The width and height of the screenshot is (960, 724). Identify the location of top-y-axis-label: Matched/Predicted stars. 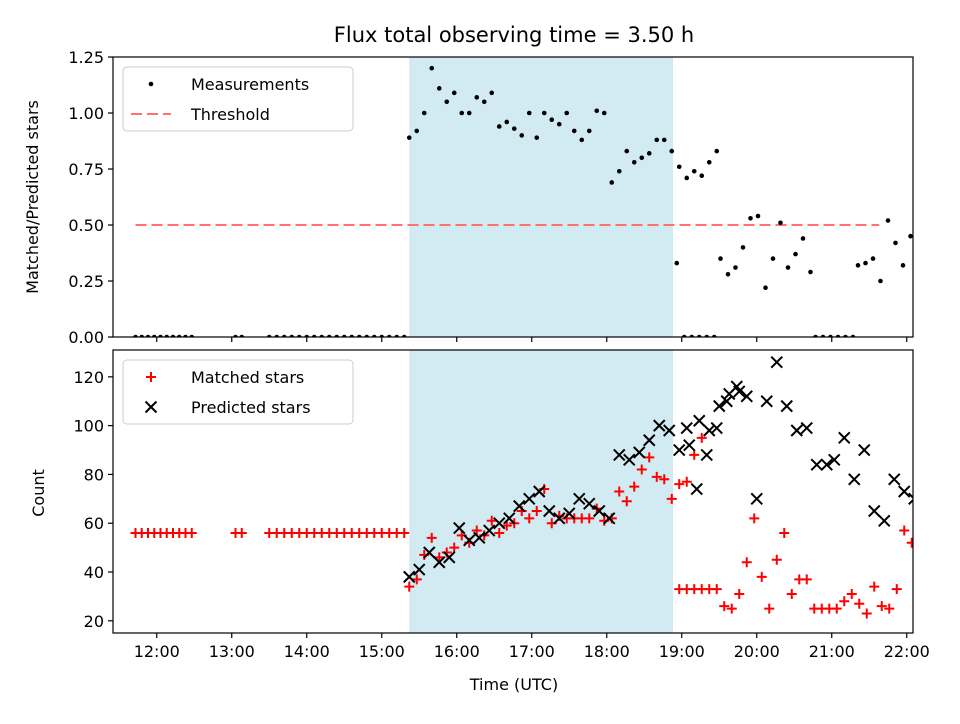
(32, 197).